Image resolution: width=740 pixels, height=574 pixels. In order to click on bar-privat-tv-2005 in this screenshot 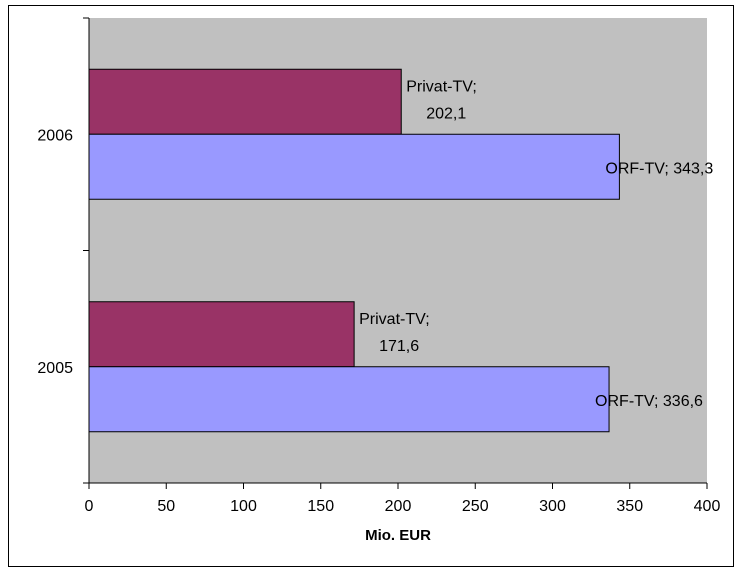, I will do `click(221, 334)`.